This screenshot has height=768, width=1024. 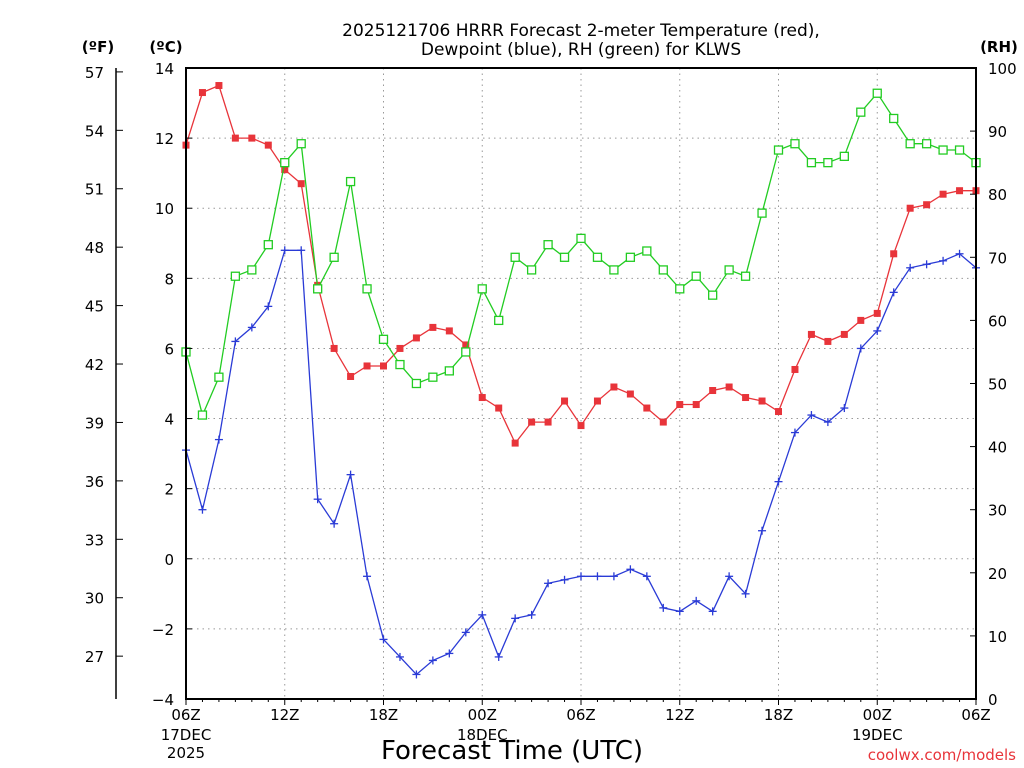 What do you see at coordinates (165, 47) in the screenshot?
I see `unit-label-celsius: (ºC)` at bounding box center [165, 47].